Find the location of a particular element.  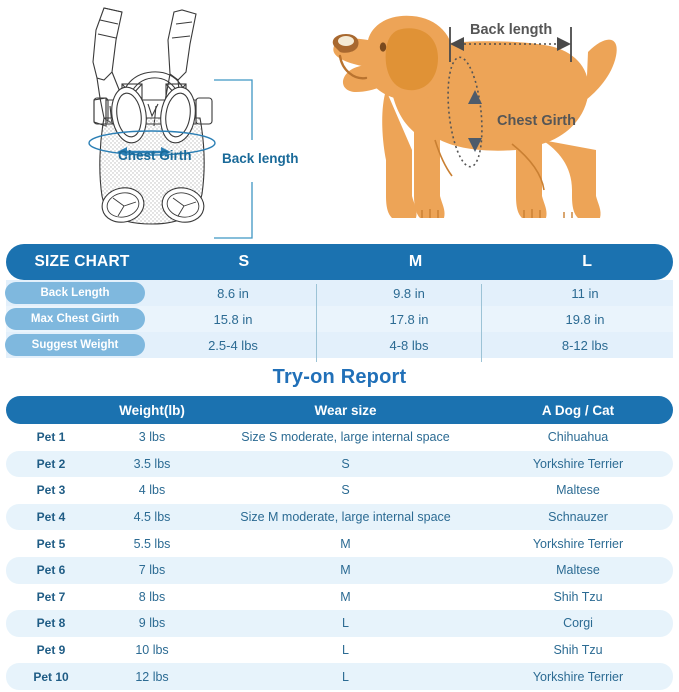

dog-back-length-dimension-icon is located at coordinates (510, 44).